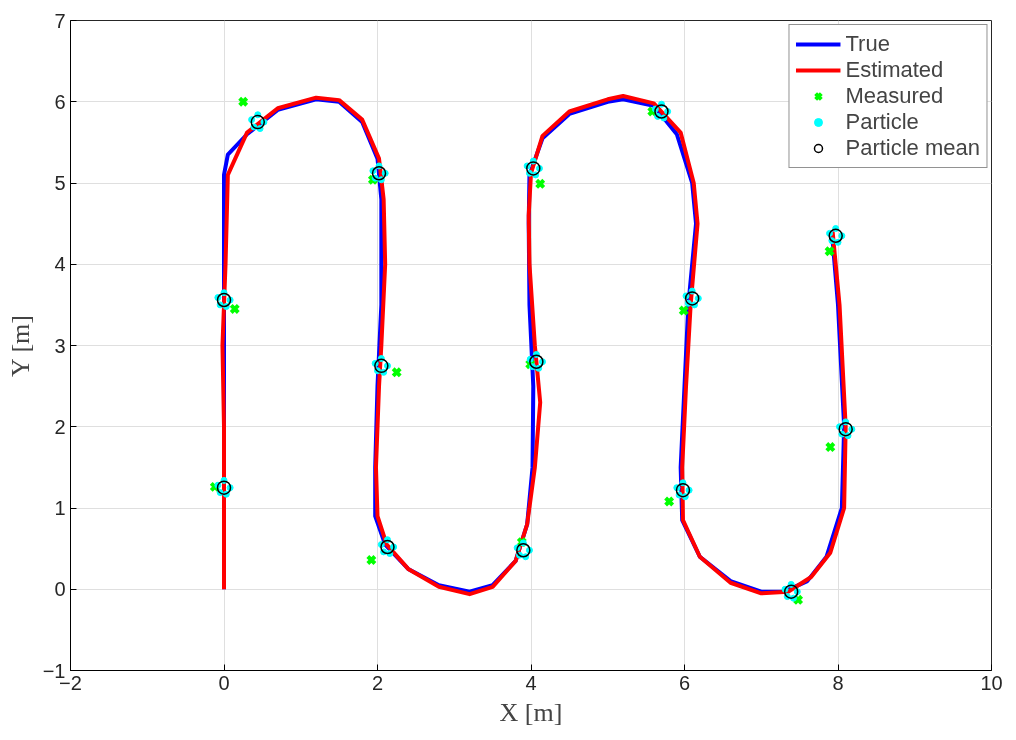  I want to click on y-tick-label: 5, so click(60, 183).